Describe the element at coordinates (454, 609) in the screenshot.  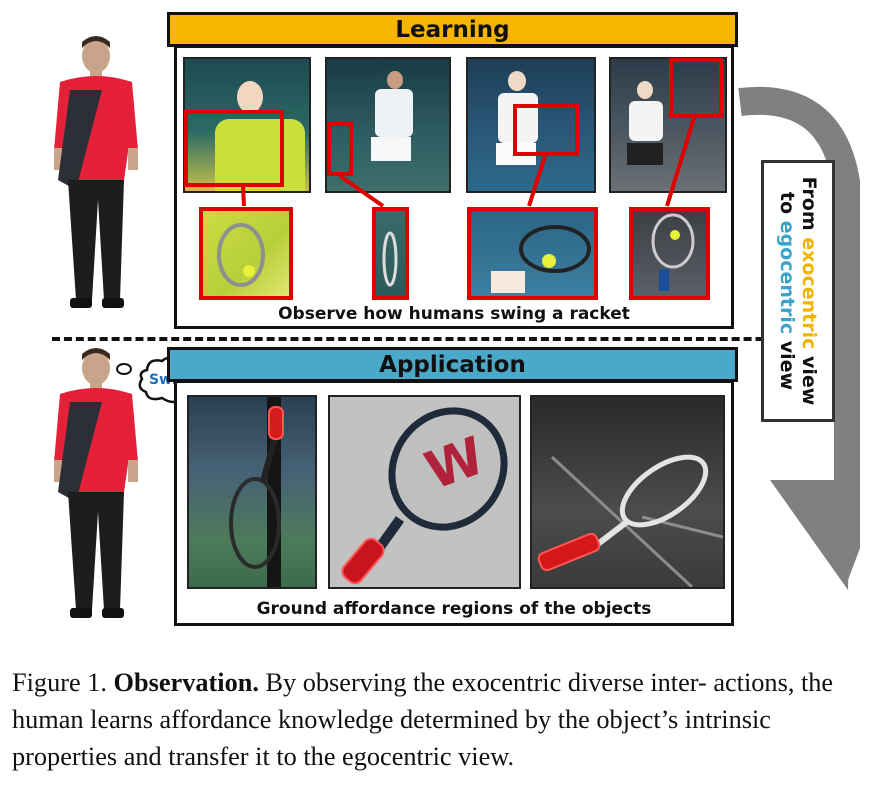
I see `application-caption: Ground affordance regions of the objects` at that location.